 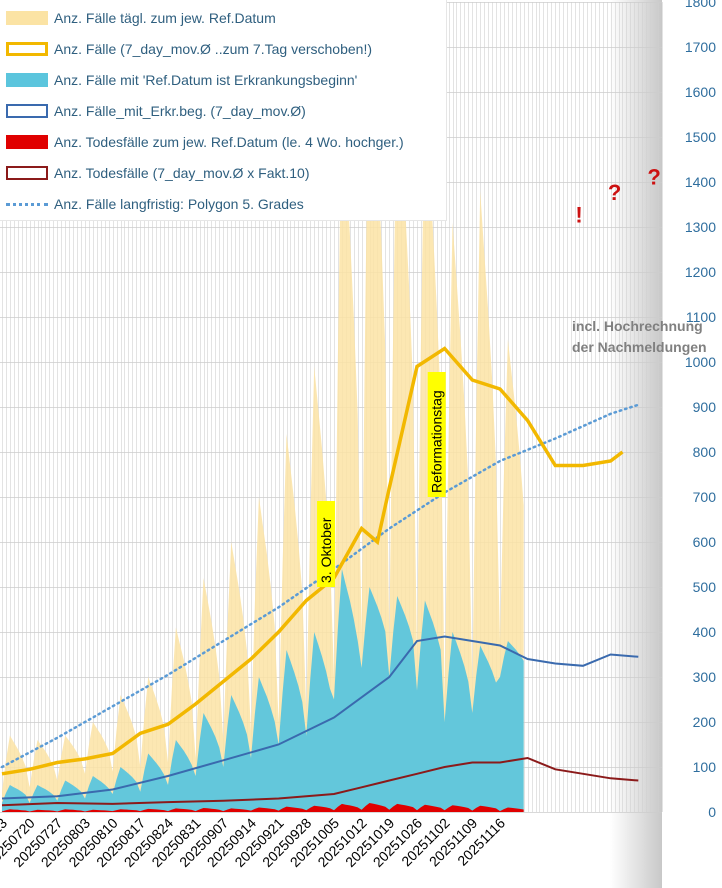 I want to click on legend-label-onset-moving-avg: Anz. Fälle_mit_Erkr.beg. (7_day_mov.Ø), so click(x=180, y=111).